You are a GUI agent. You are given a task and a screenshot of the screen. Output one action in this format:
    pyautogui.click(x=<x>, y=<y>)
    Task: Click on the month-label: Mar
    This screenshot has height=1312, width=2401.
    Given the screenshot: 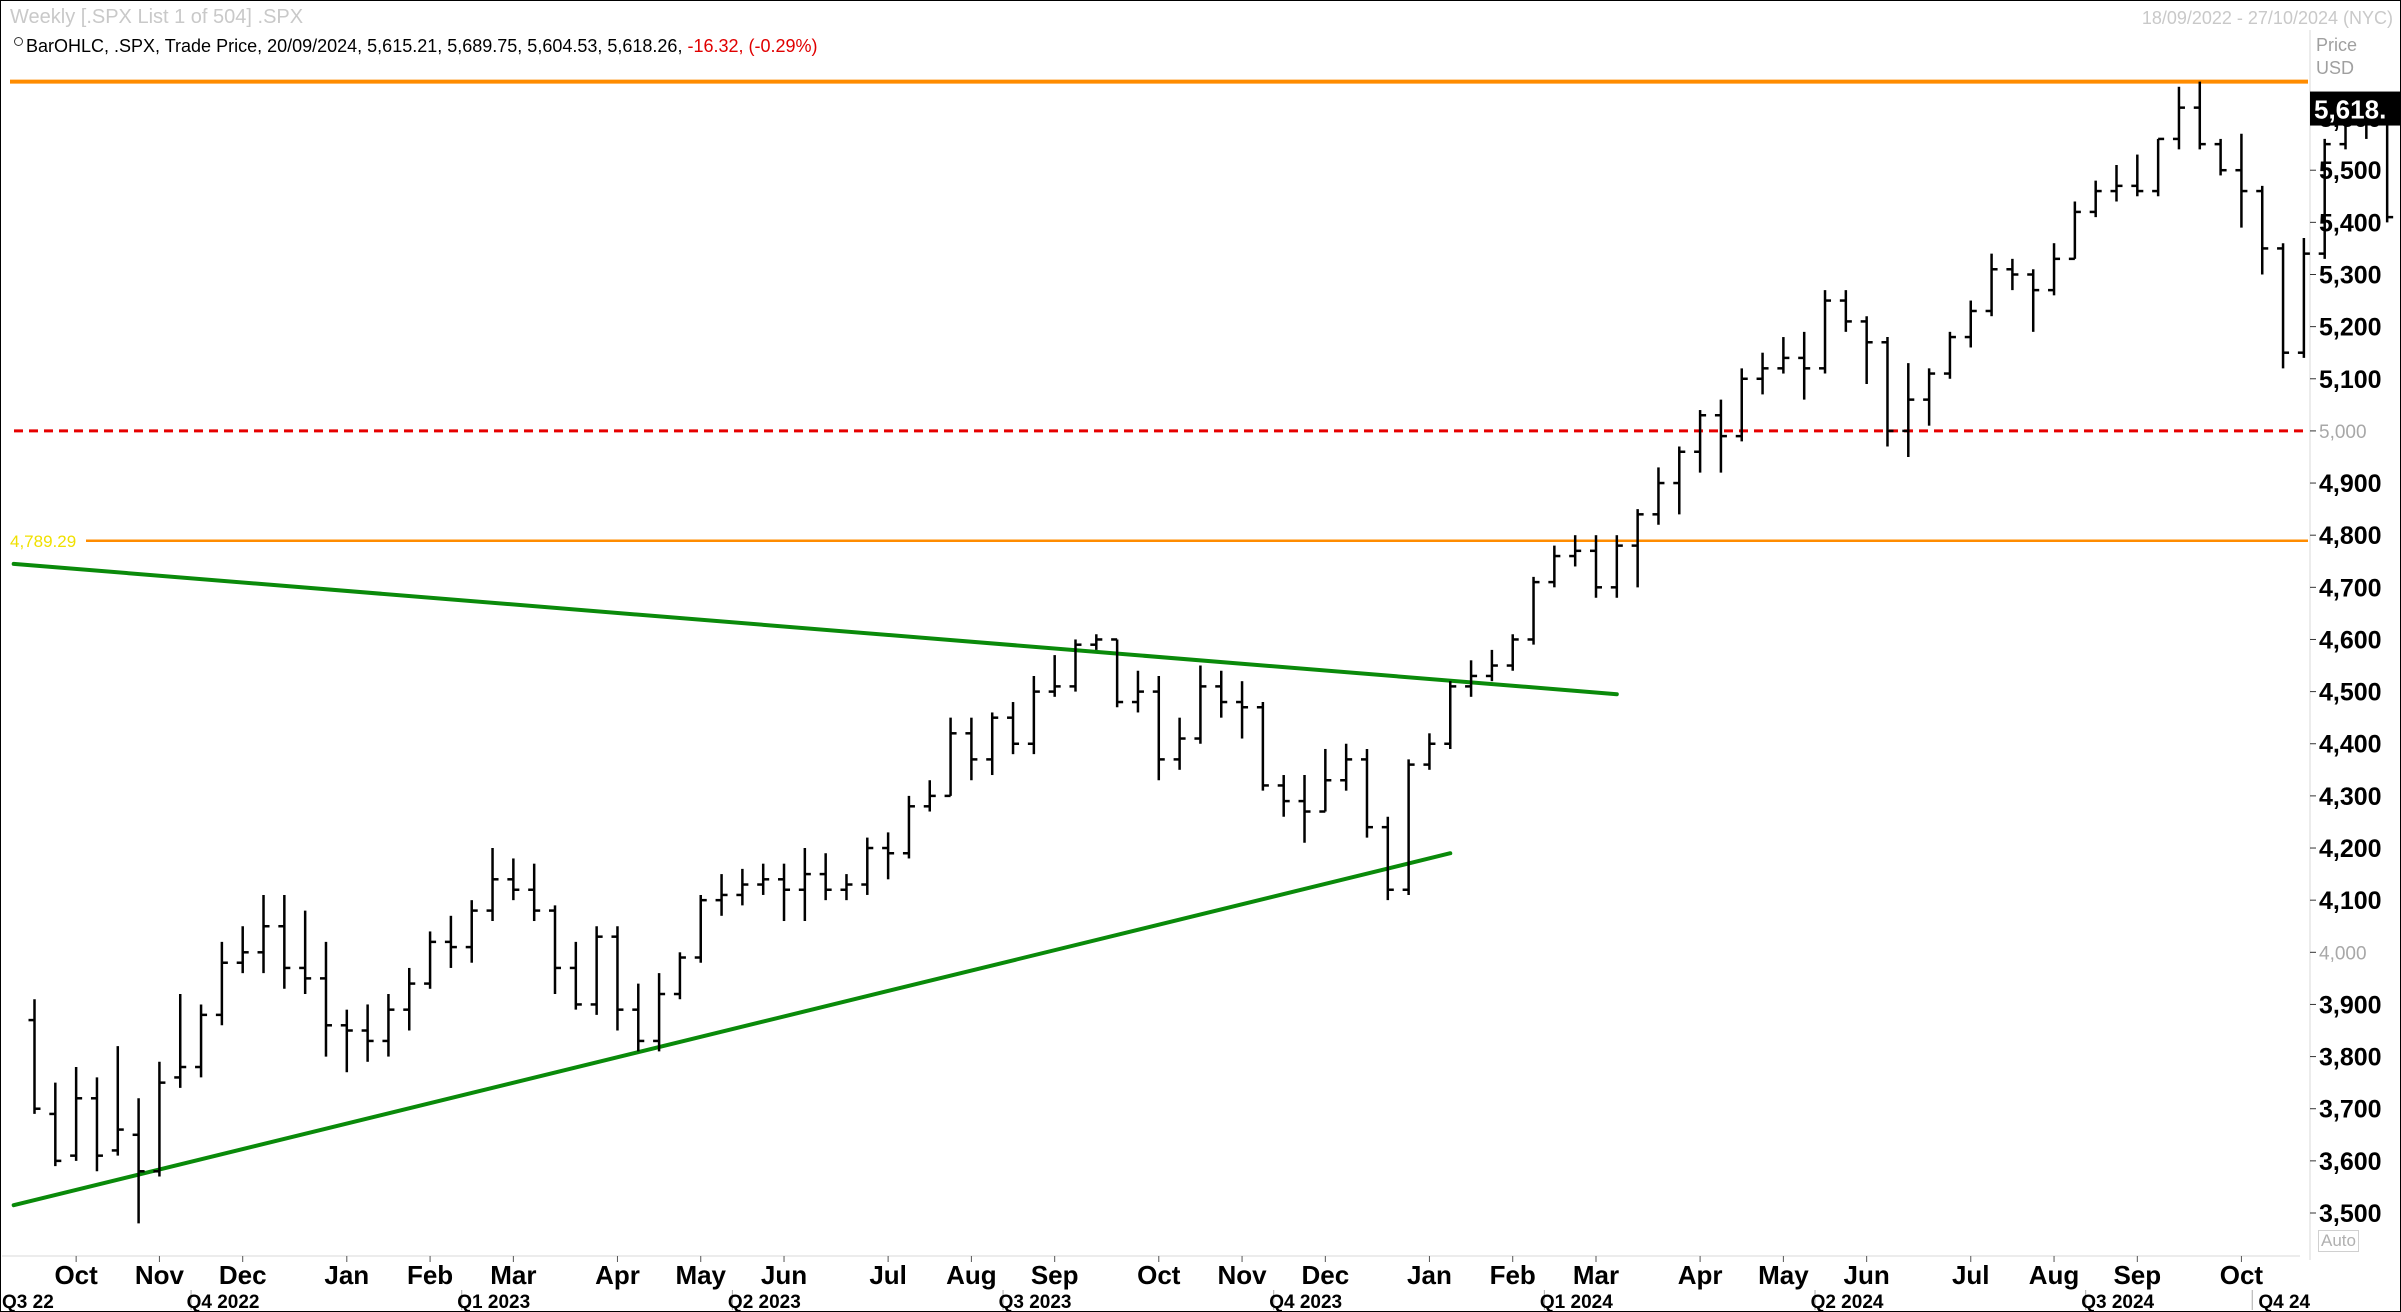 What is the action you would take?
    pyautogui.click(x=1596, y=1275)
    